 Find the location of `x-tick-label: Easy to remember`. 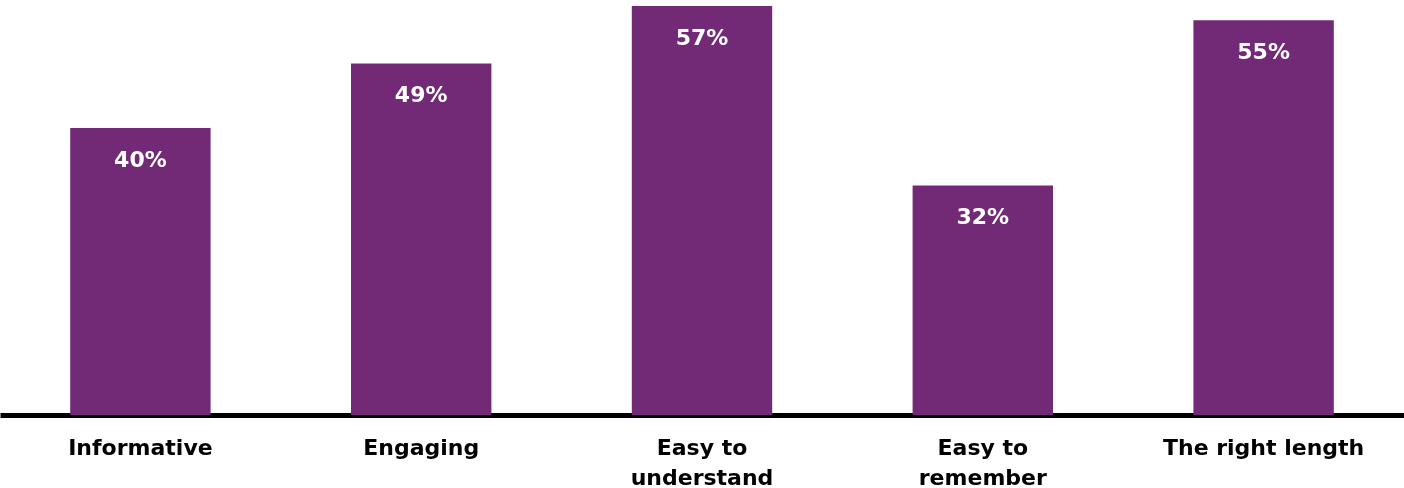

x-tick-label: Easy to remember is located at coordinates (982, 461).